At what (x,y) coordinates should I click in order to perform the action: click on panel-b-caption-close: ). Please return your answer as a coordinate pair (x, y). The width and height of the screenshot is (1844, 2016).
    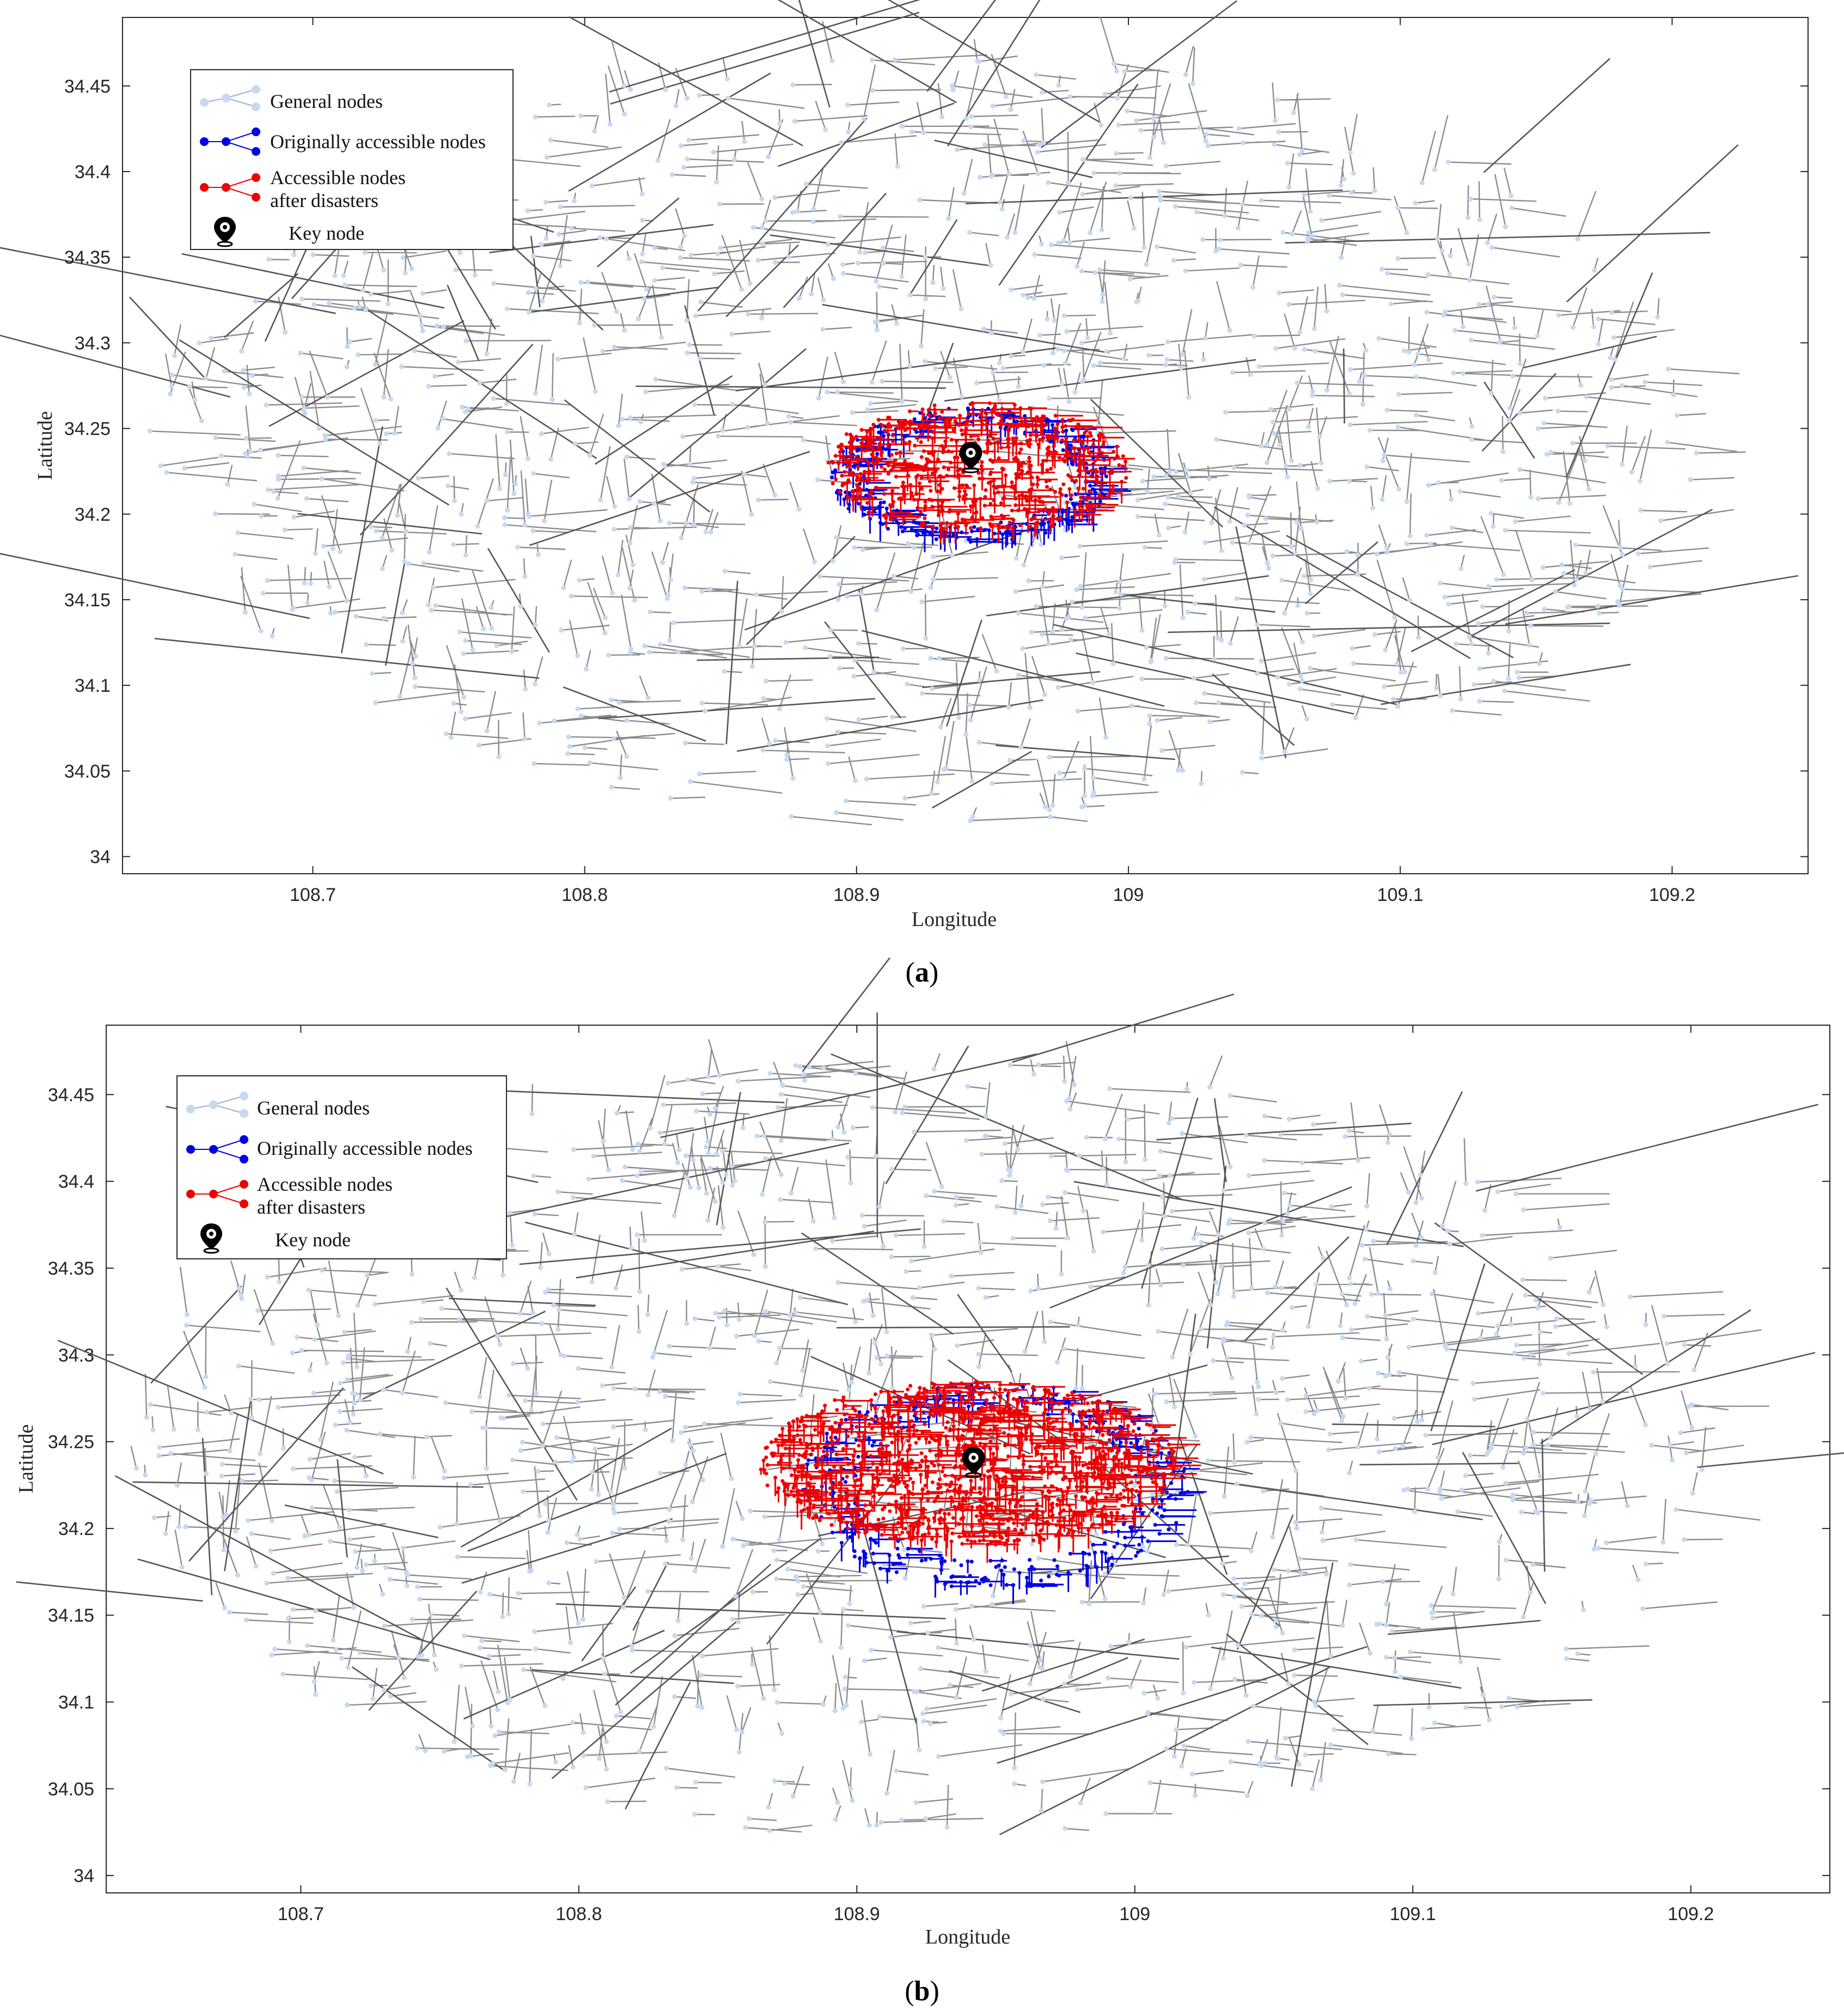
    Looking at the image, I should click on (934, 1991).